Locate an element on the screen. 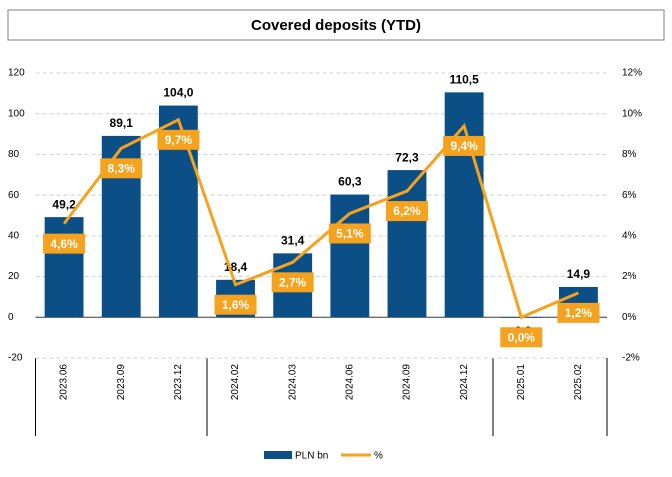 This screenshot has width=672, height=477. line-value-label: 4,6% is located at coordinates (64, 244).